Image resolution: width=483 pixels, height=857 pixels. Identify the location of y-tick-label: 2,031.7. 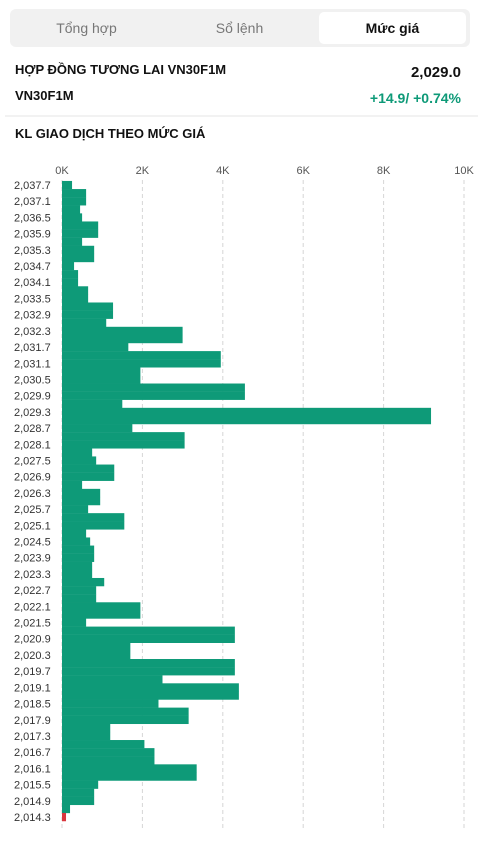
(32, 348).